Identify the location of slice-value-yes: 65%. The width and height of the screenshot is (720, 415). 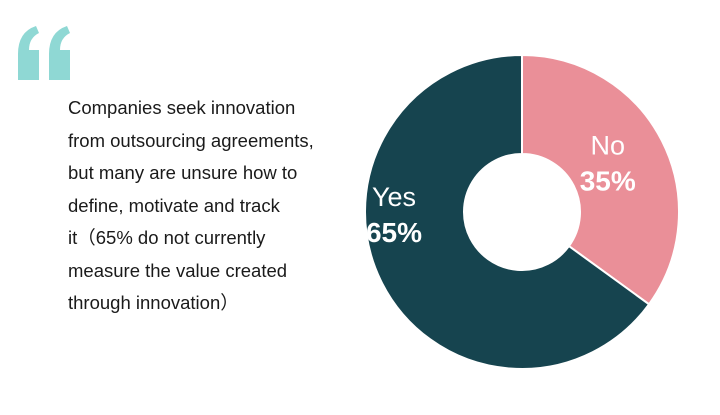
(394, 232).